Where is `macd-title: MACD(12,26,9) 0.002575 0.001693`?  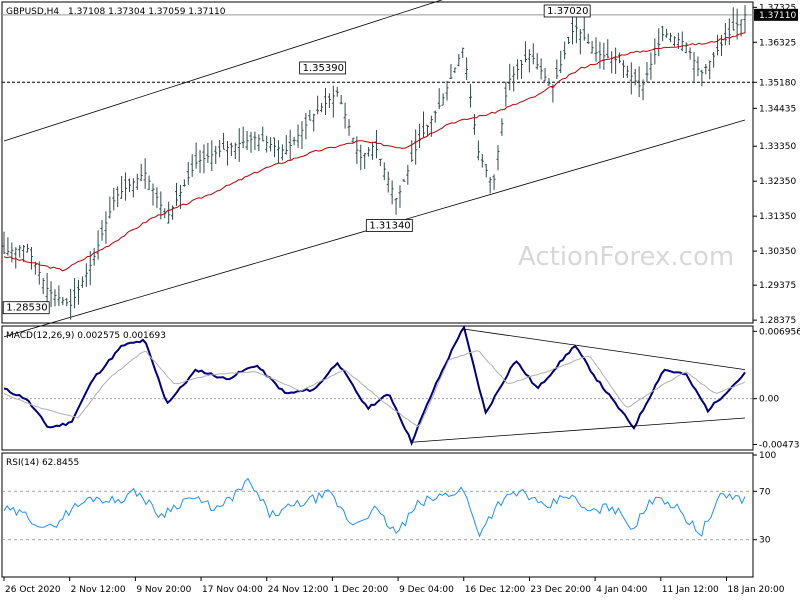 macd-title: MACD(12,26,9) 0.002575 0.001693 is located at coordinates (86, 336).